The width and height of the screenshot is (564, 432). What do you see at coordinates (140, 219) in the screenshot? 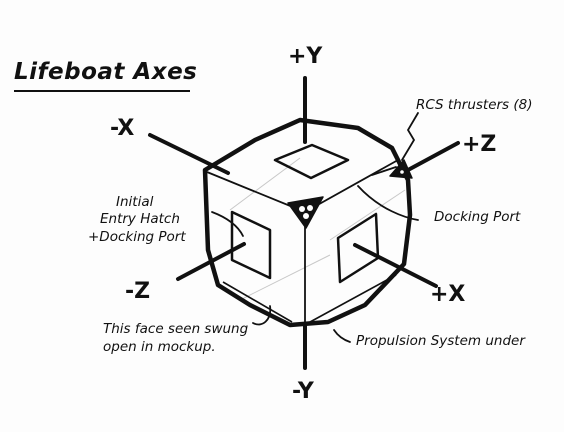
I see `callout-hatch-line-2: Entry Hatch` at bounding box center [140, 219].